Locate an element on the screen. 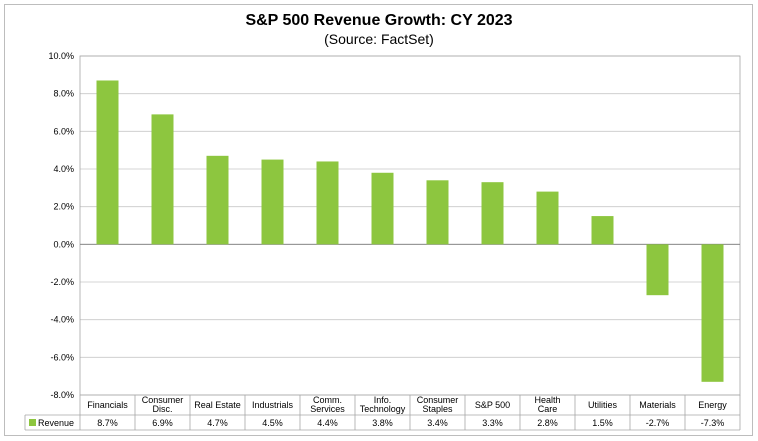 This screenshot has width=758, height=441. category-label: Info. Technology is located at coordinates (383, 404).